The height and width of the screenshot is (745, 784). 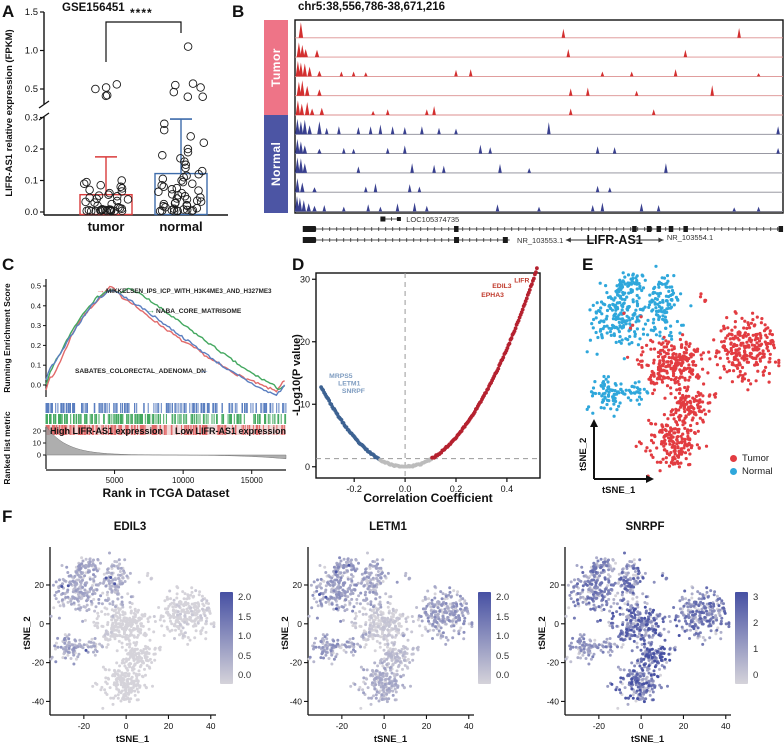 I want to click on colorbar-tick-label: 1.0, so click(x=503, y=636).